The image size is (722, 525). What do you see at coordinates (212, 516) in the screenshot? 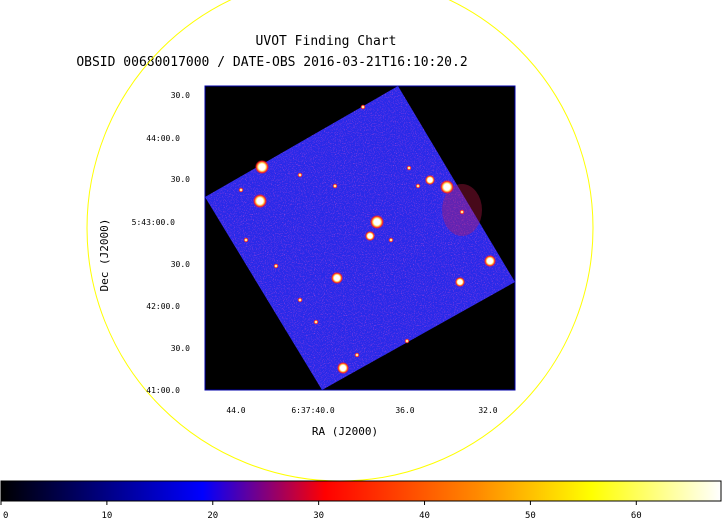
I see `colorbar-tick-label: 20` at bounding box center [212, 516].